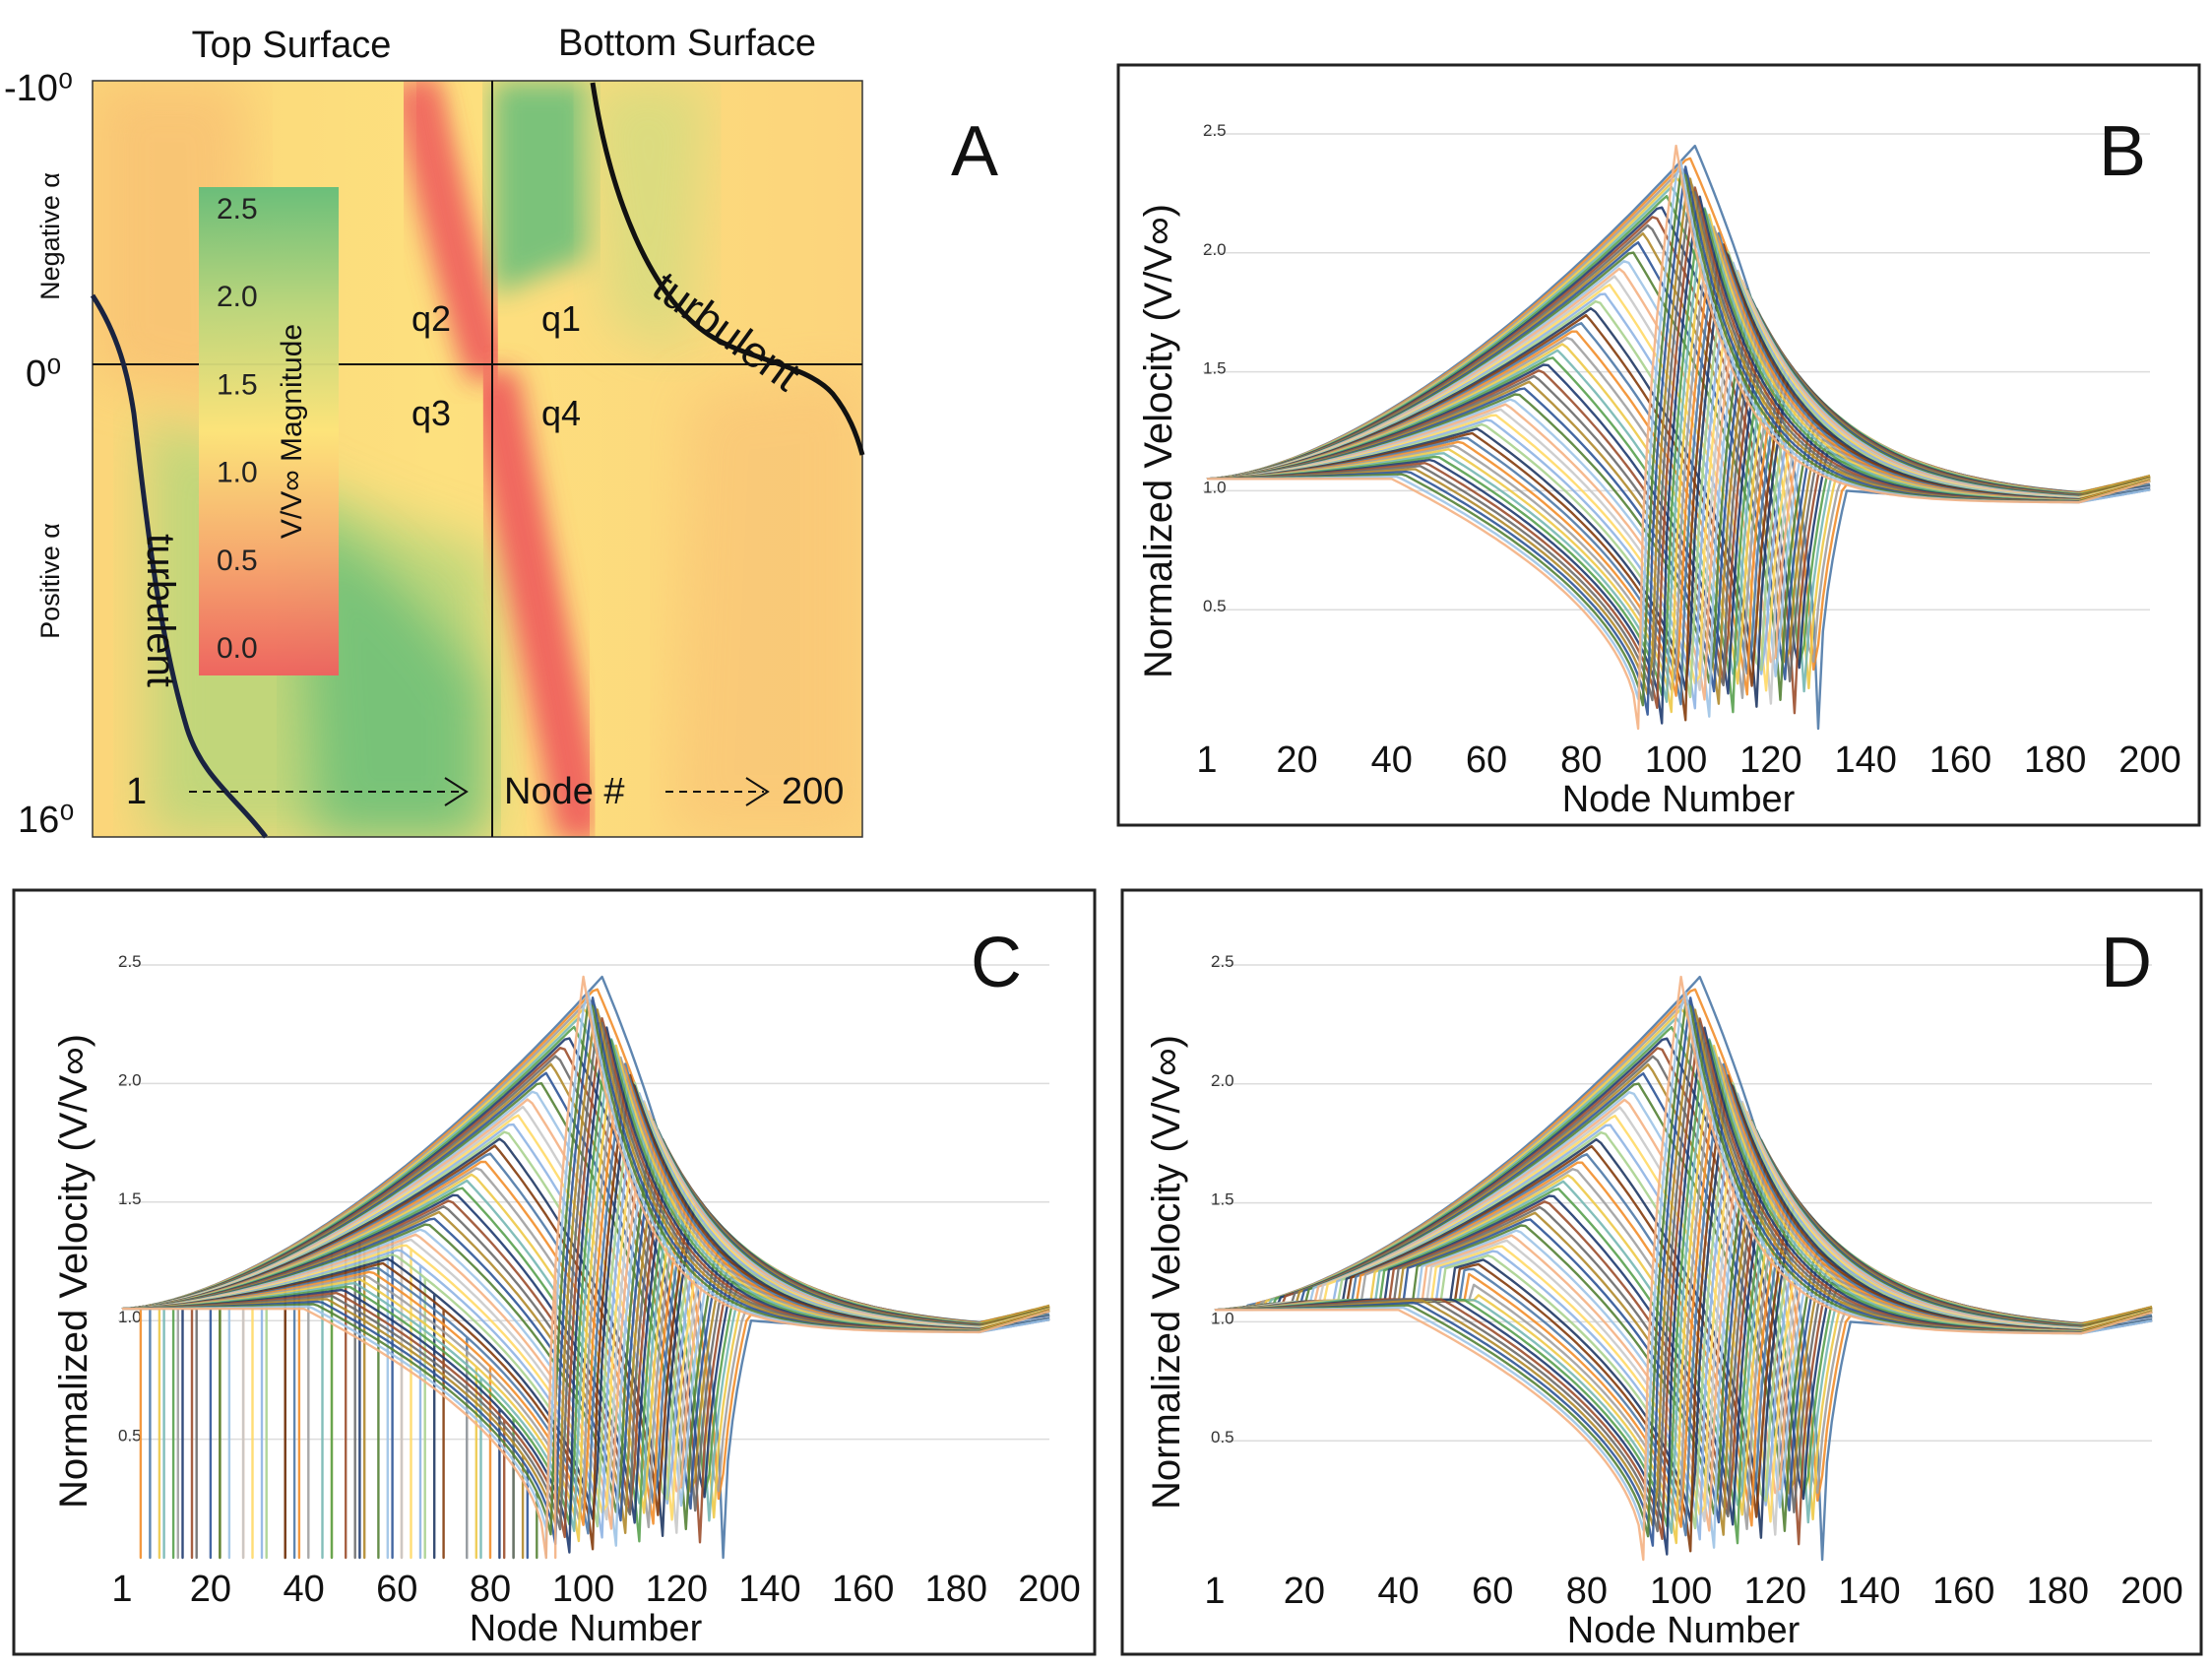  I want to click on panel-a-colorbar-gradient, so click(269, 431).